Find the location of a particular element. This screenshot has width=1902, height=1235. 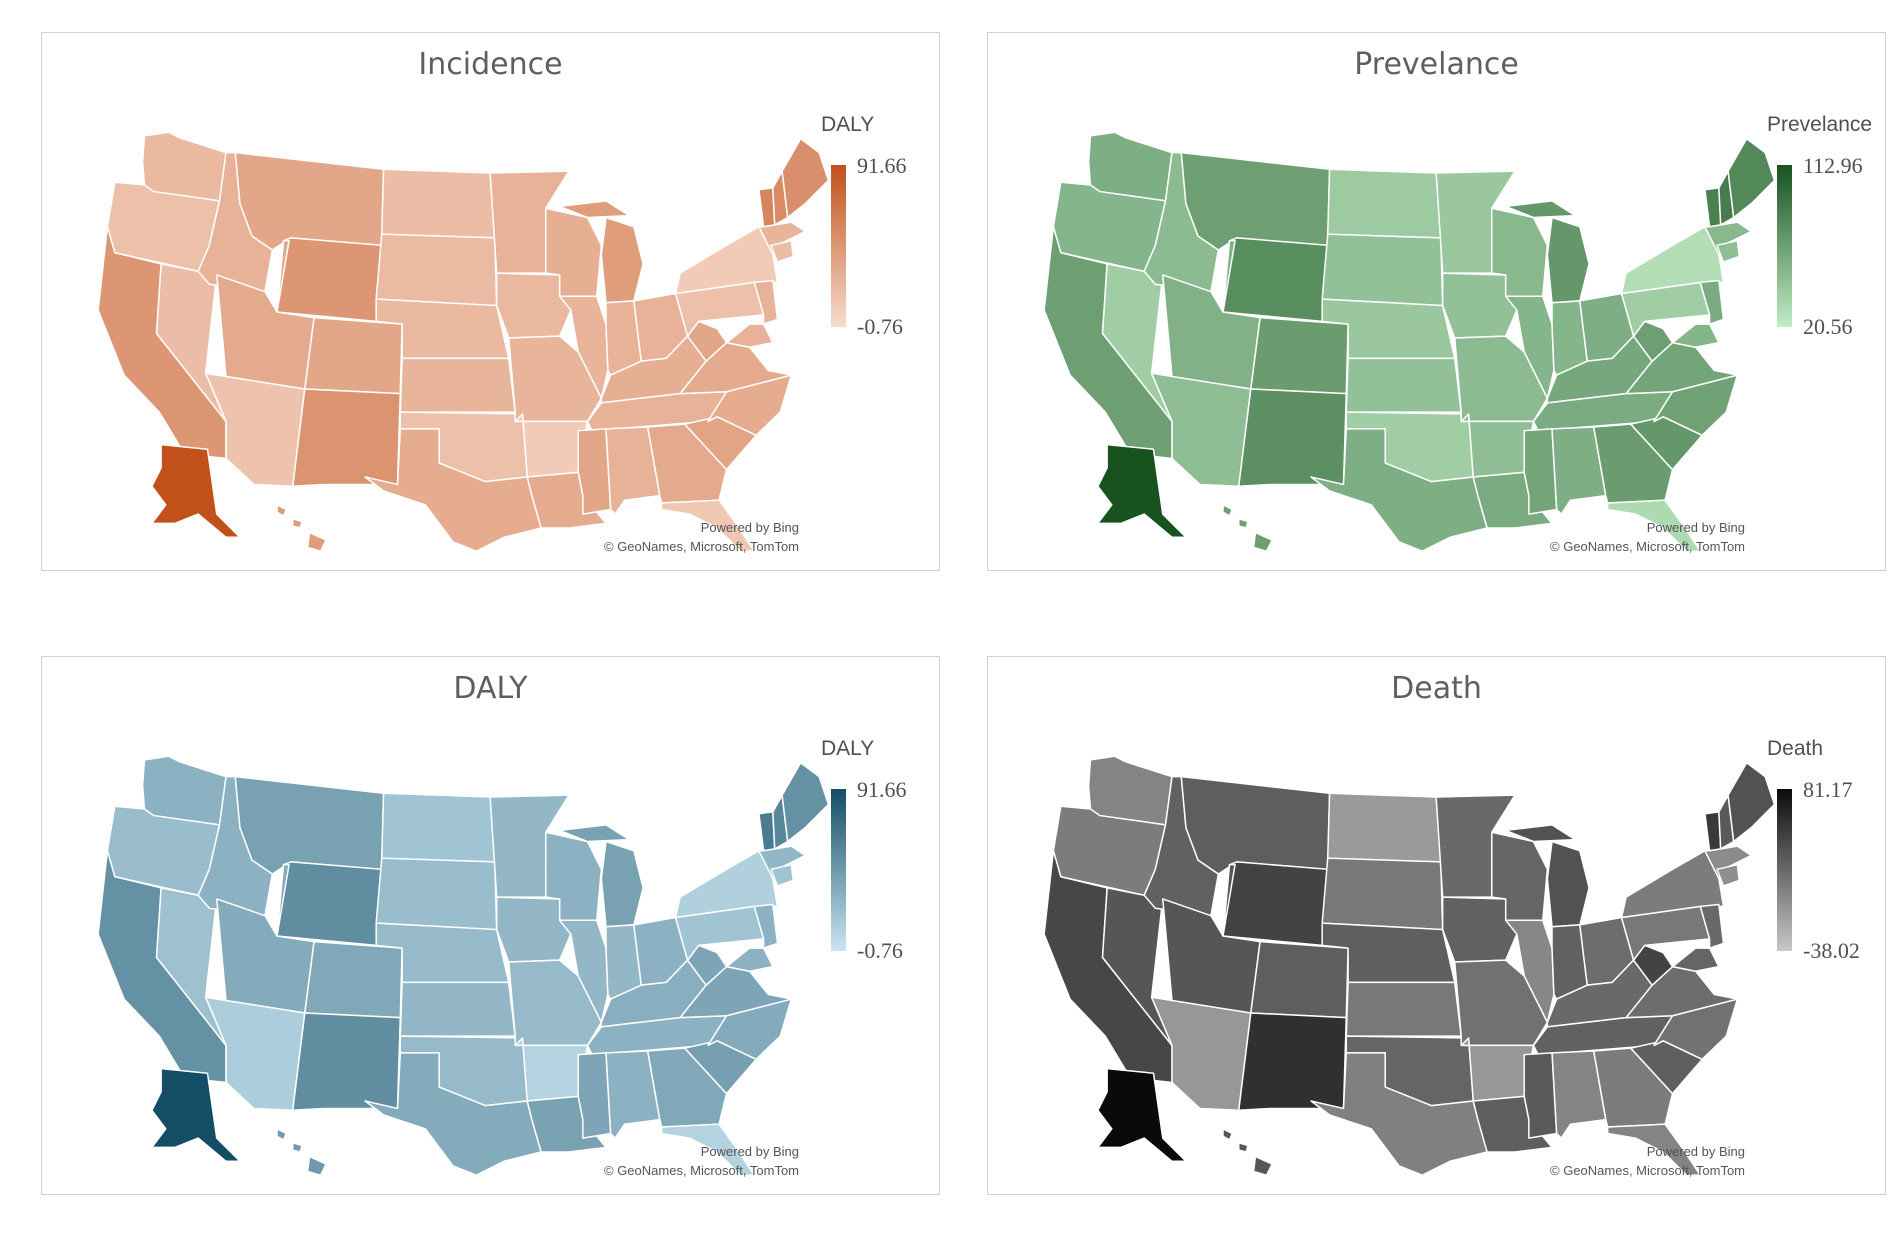

panel-title: Incidence is located at coordinates (490, 64).